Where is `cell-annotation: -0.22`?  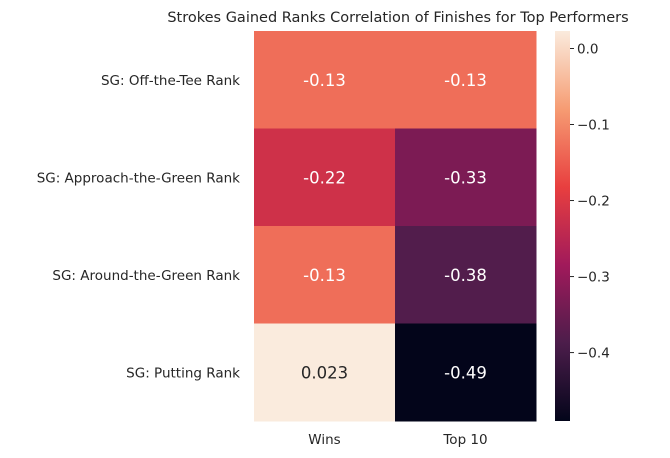 cell-annotation: -0.22 is located at coordinates (324, 177).